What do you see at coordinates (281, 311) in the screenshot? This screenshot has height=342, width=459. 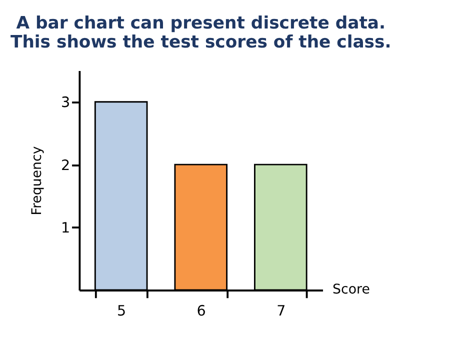 I see `x-tick-label: 7` at bounding box center [281, 311].